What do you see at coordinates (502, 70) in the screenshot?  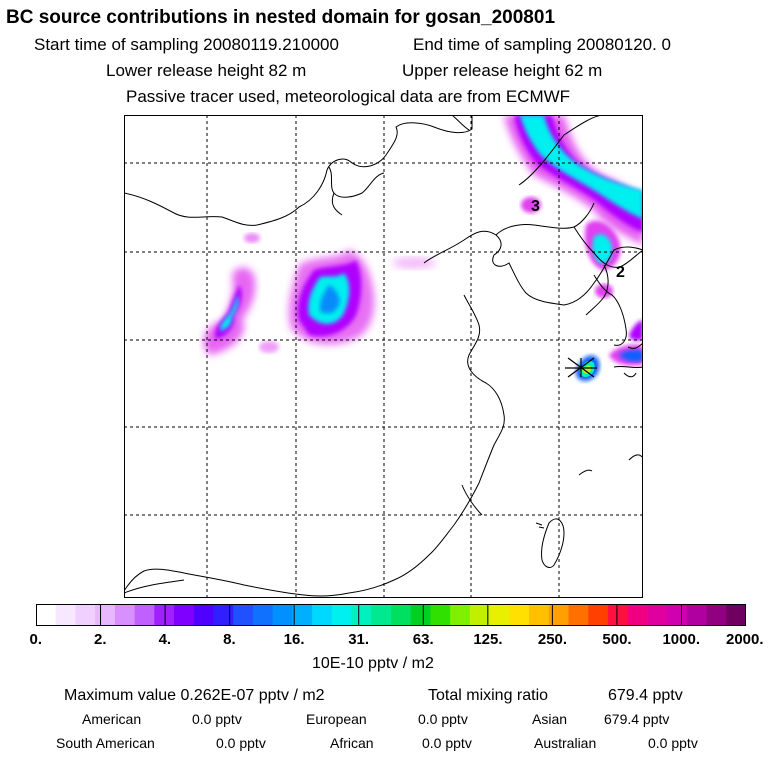 I see `upper-release-label: Upper release height 62 m` at bounding box center [502, 70].